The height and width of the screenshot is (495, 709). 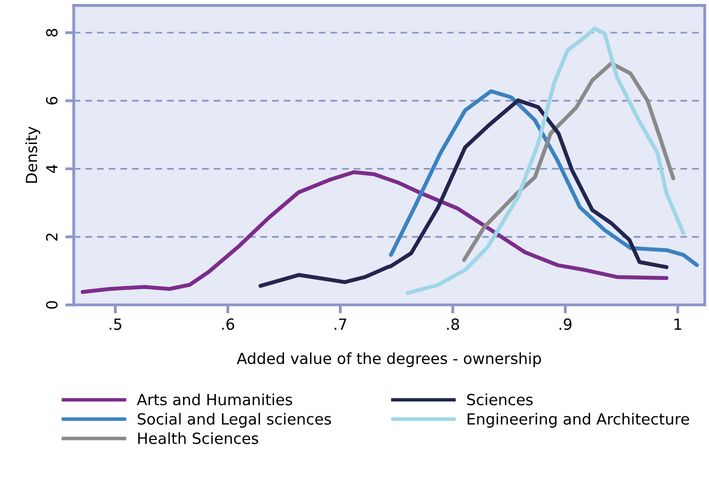 What do you see at coordinates (198, 438) in the screenshot?
I see `legend-label: Health Sciences` at bounding box center [198, 438].